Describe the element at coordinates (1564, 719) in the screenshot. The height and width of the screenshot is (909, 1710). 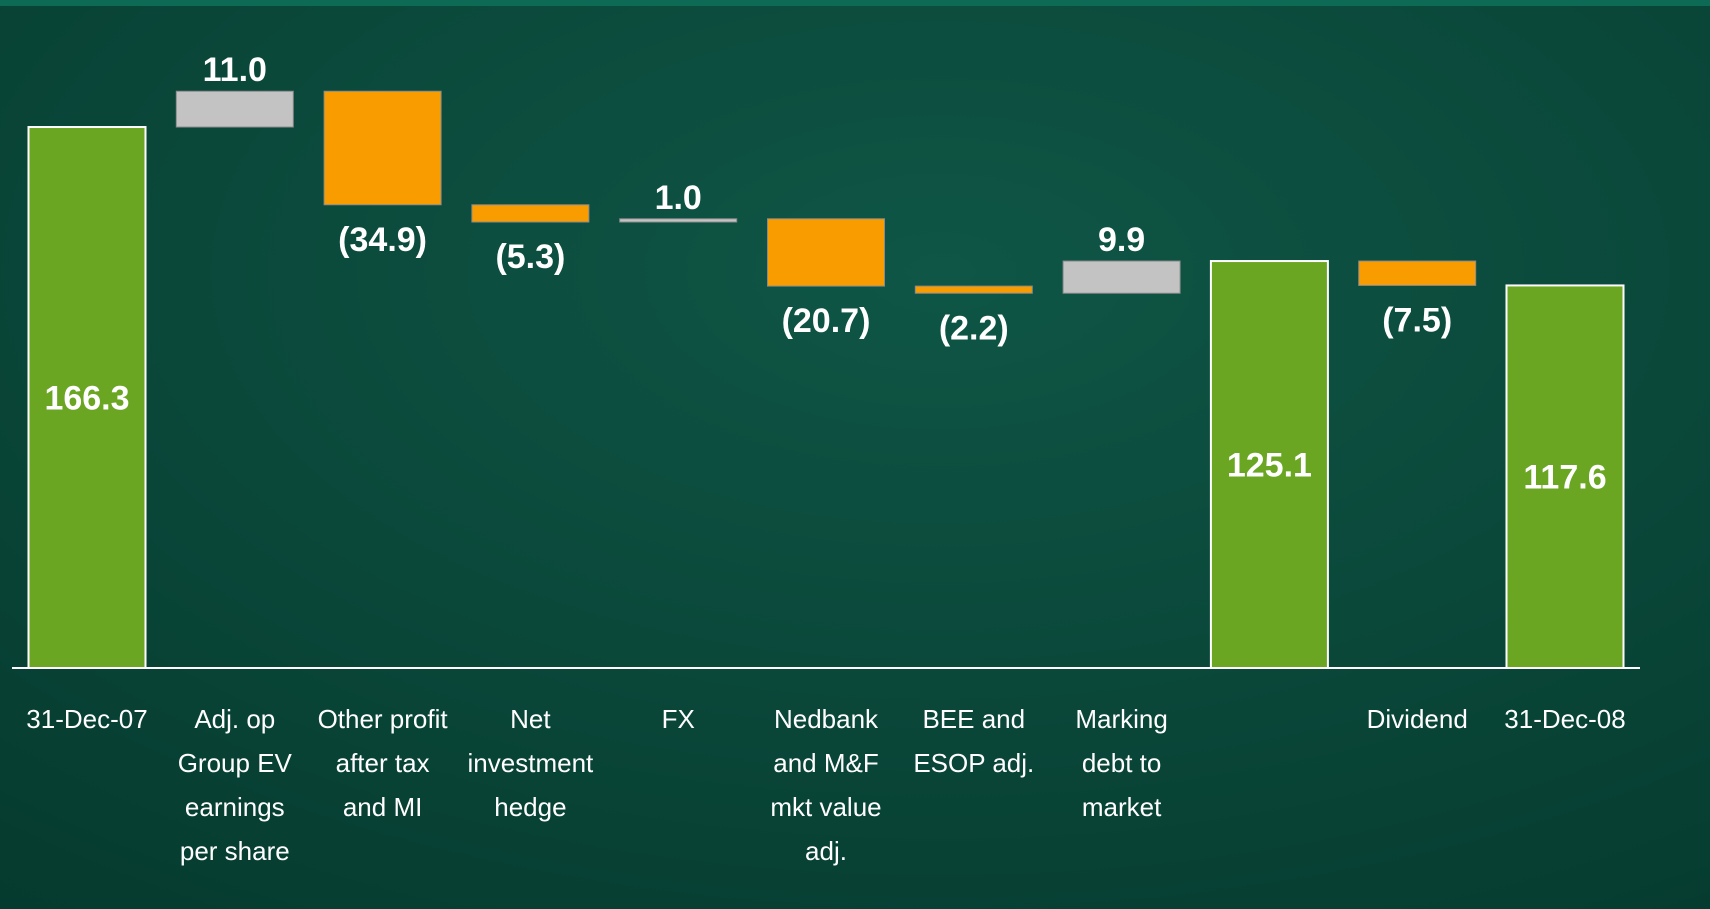
I see `x-tick-label: 31-Dec-08` at that location.